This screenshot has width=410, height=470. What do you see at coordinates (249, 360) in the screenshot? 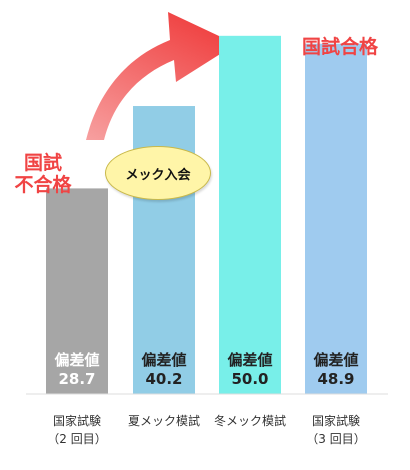
I see `bar-label-3: 偏差値` at bounding box center [249, 360].